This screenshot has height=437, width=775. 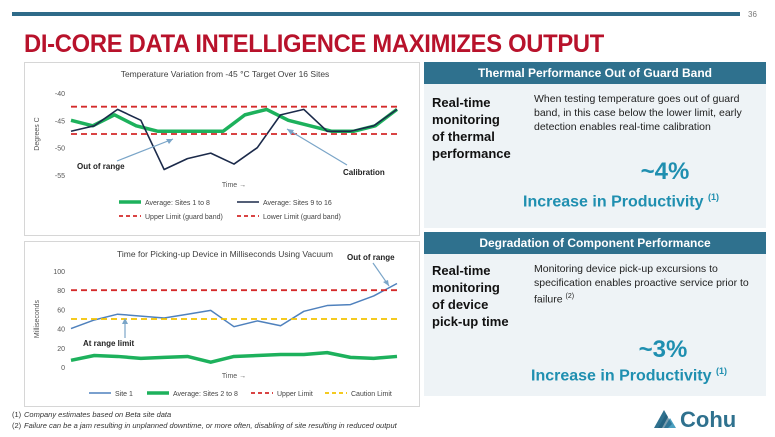 I want to click on section-1-increase-text: Increase in Productivity, so click(x=613, y=202).